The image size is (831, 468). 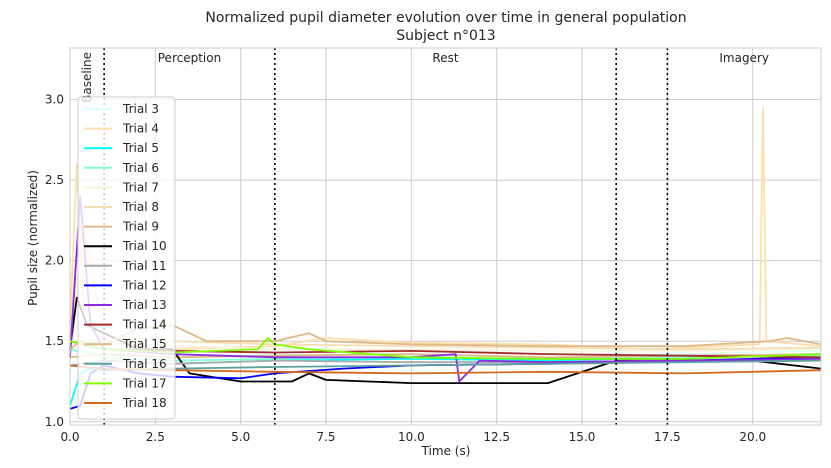 What do you see at coordinates (140, 187) in the screenshot?
I see `legend-entry: Trial 7` at bounding box center [140, 187].